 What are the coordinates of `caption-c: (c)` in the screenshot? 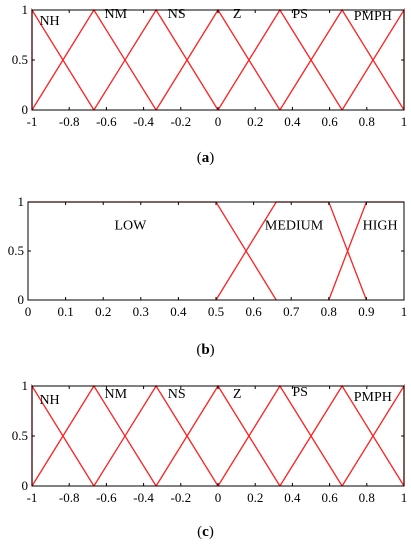 It's located at (205, 532).